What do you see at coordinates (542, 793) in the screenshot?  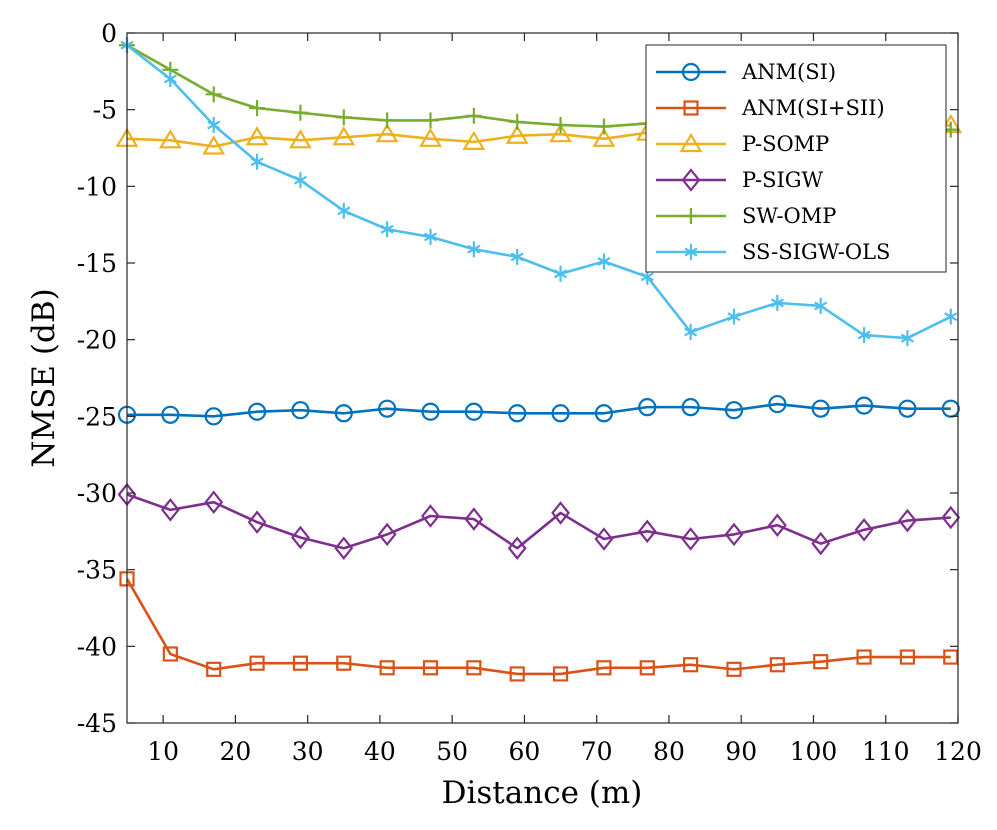 I see `x-axis-label: Distance (m)` at bounding box center [542, 793].